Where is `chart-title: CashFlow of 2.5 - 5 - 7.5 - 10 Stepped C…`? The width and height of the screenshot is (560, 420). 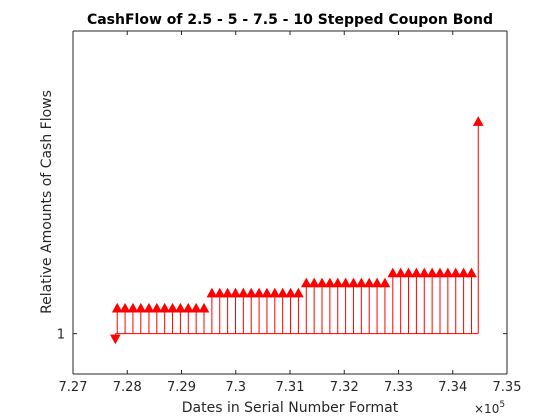 chart-title: CashFlow of 2.5 - 5 - 7.5 - 10 Stepped C… is located at coordinates (290, 20).